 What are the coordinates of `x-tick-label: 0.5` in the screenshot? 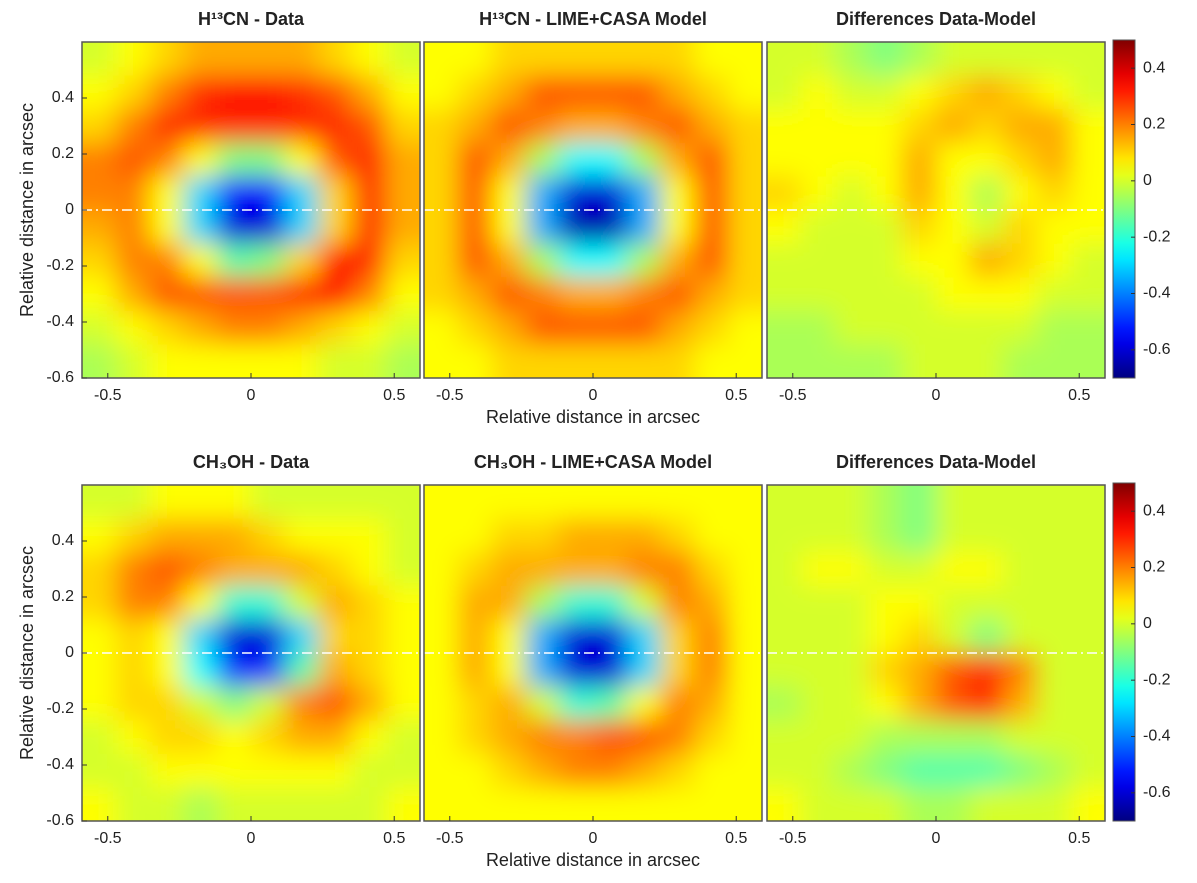 It's located at (736, 395).